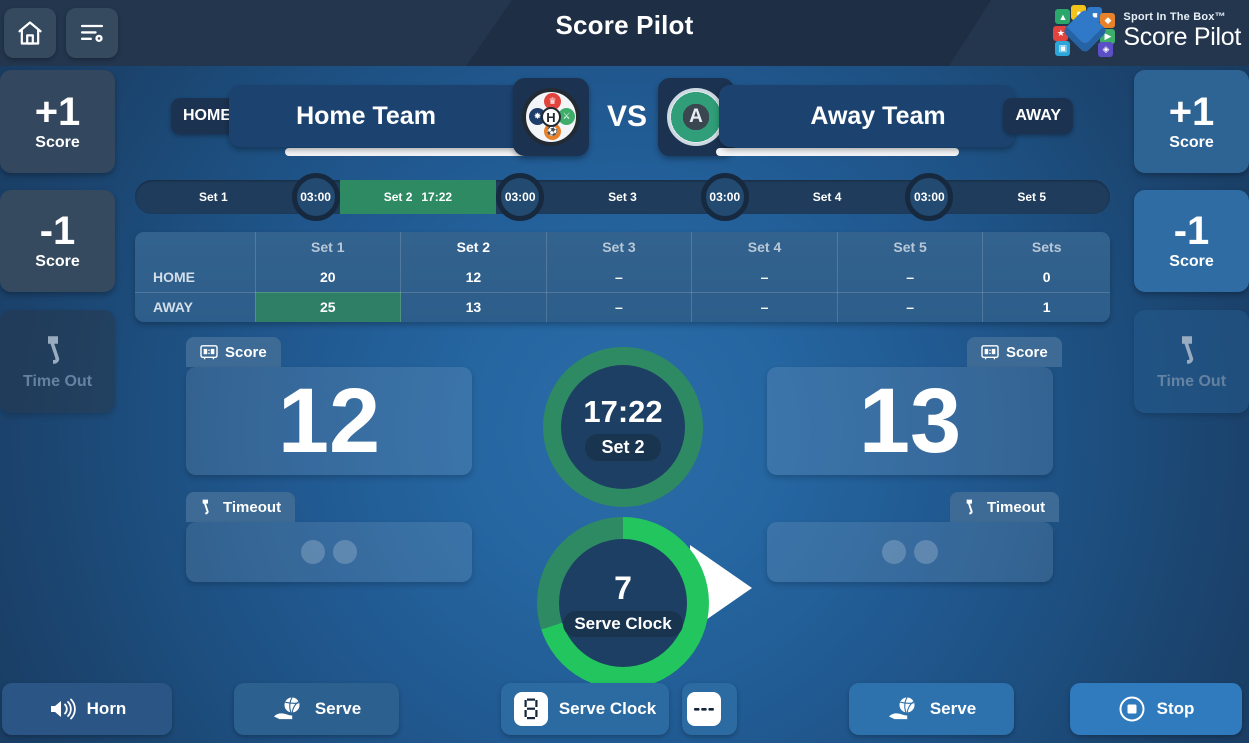 This screenshot has width=1249, height=743. Describe the element at coordinates (622, 197) in the screenshot. I see `timeline-segment-set-3: Set 3` at that location.